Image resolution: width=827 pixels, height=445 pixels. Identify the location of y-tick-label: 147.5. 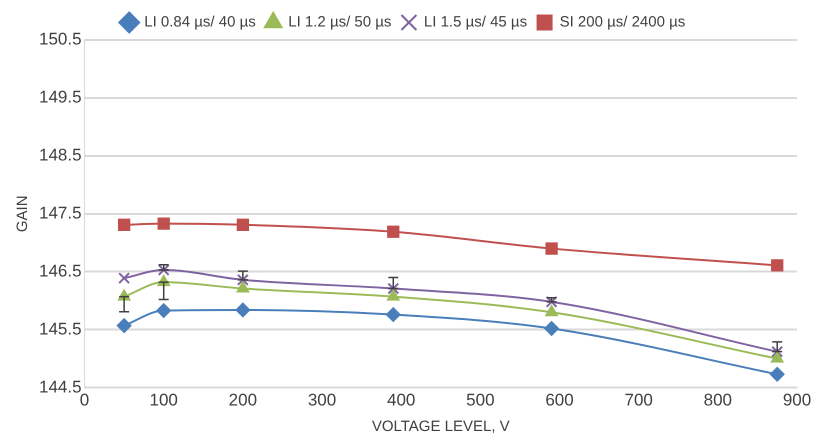
(60, 212).